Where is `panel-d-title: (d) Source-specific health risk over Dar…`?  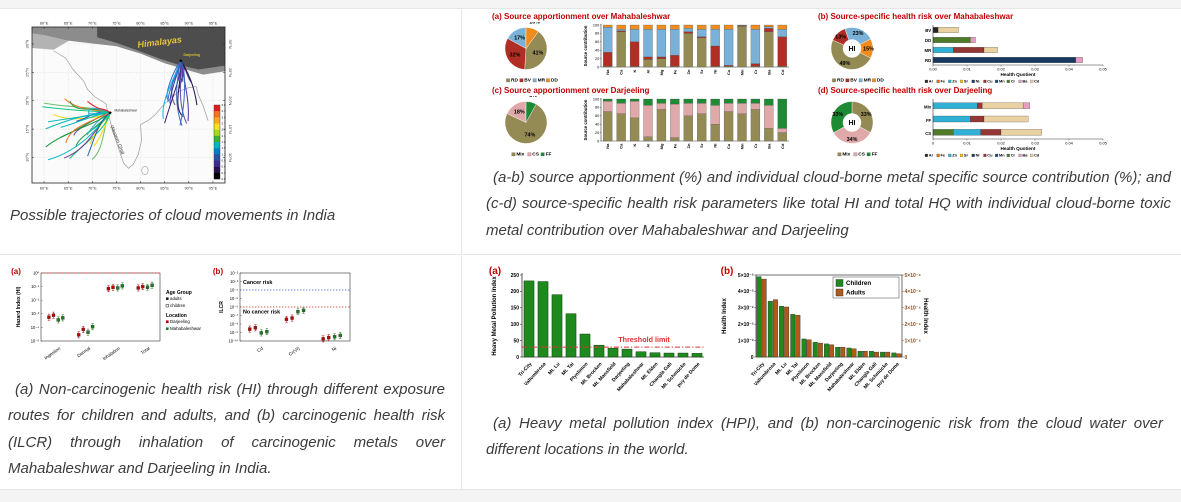
panel-d-title: (d) Source-specific health risk over Dar… is located at coordinates (993, 91).